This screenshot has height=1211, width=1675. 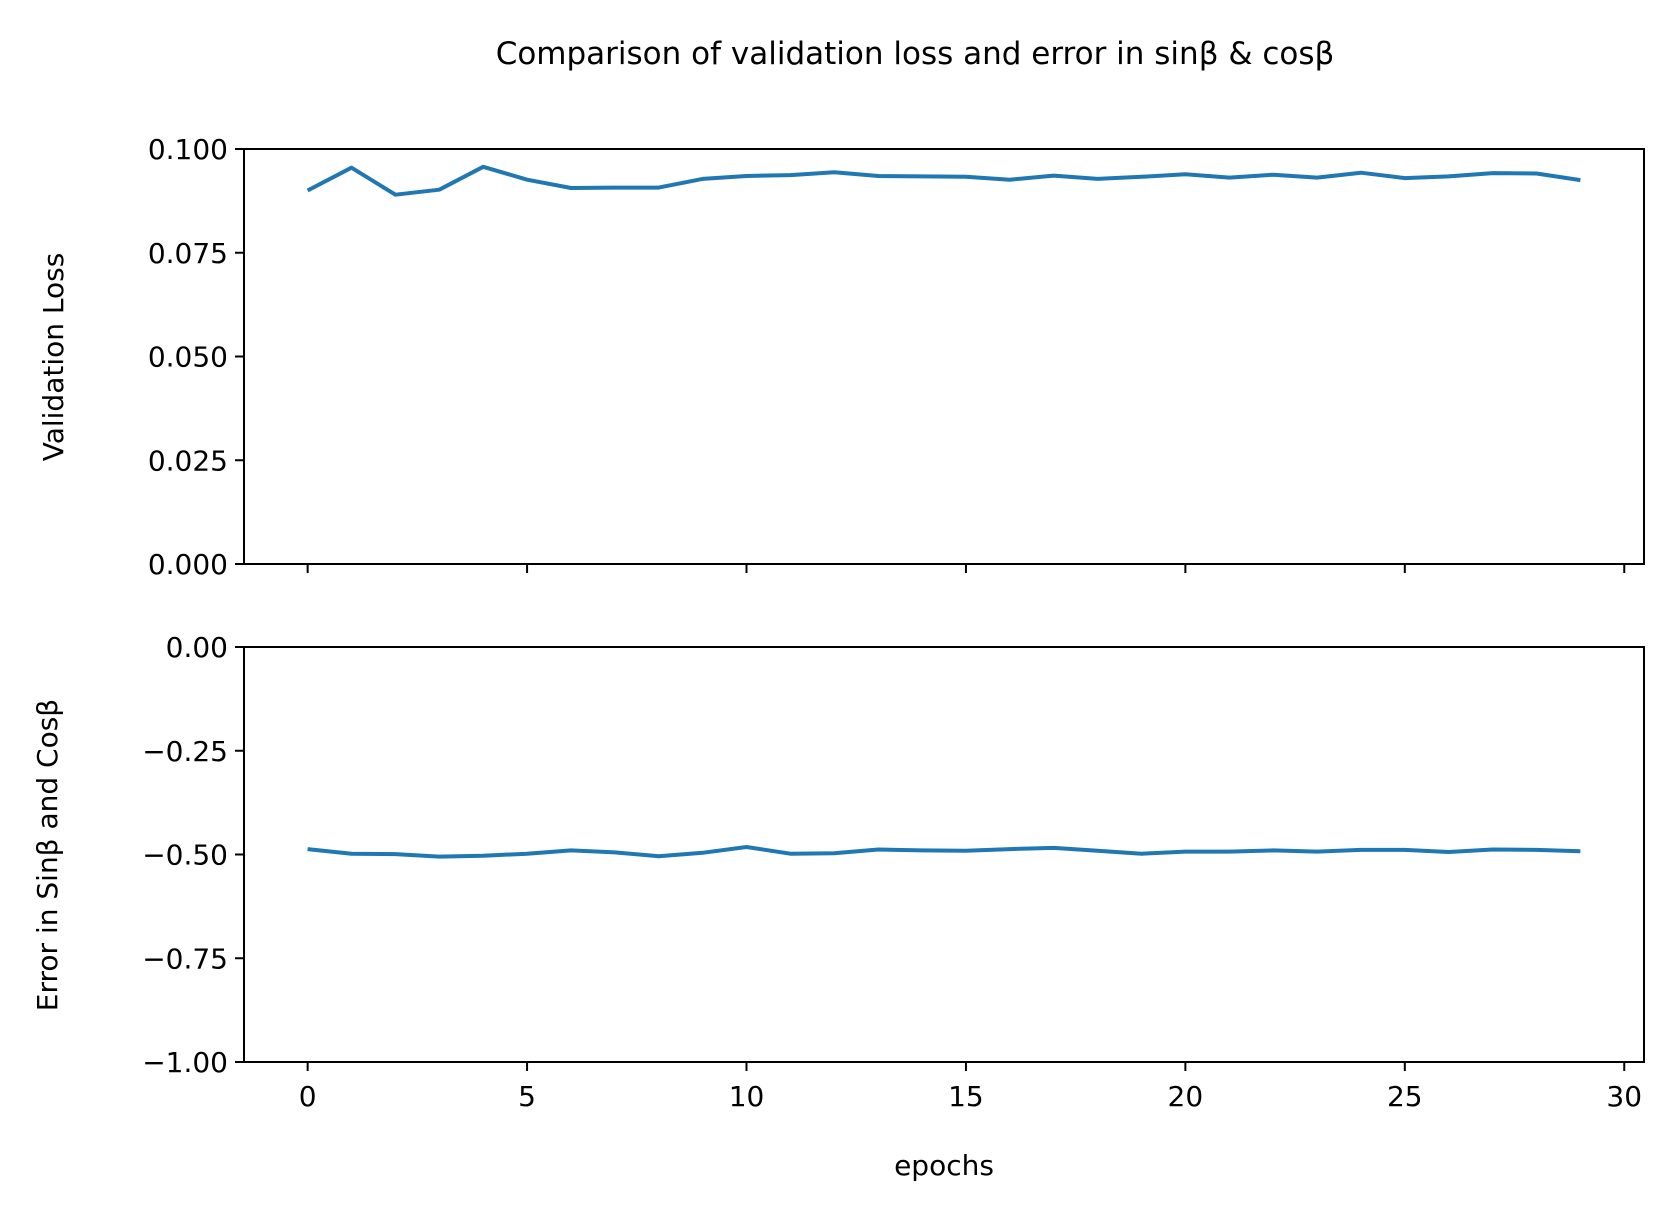 I want to click on error-y-tick-label: −0.25, so click(x=185, y=751).